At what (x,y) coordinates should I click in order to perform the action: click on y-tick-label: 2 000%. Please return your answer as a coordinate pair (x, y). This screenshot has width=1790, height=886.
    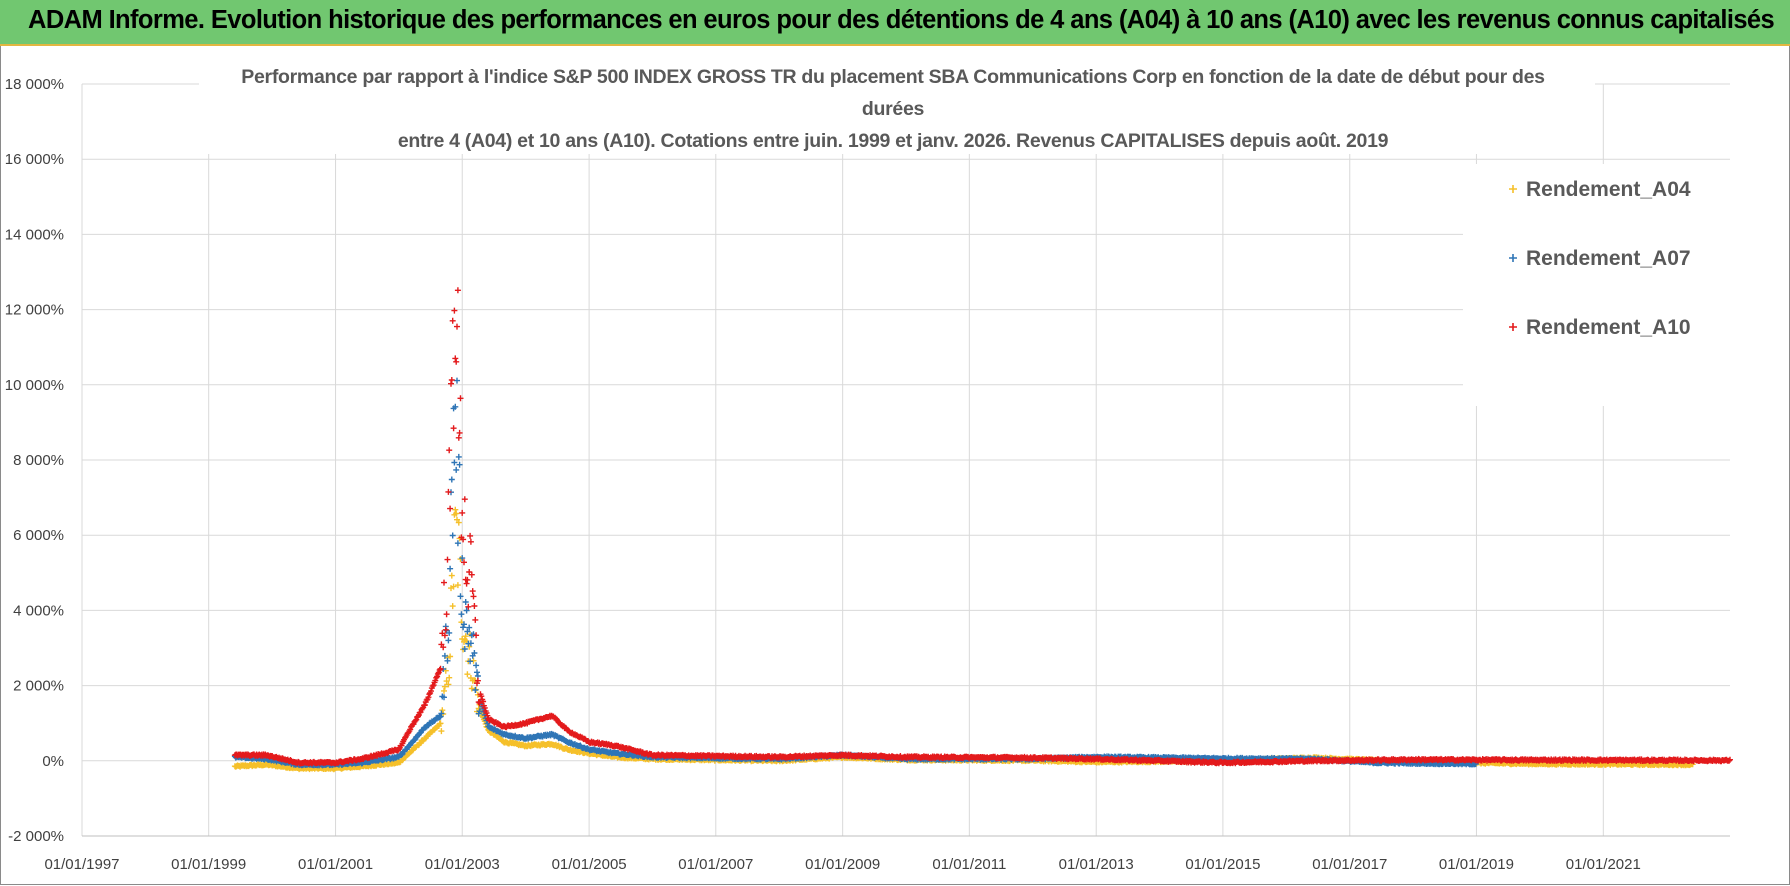
    Looking at the image, I should click on (38, 686).